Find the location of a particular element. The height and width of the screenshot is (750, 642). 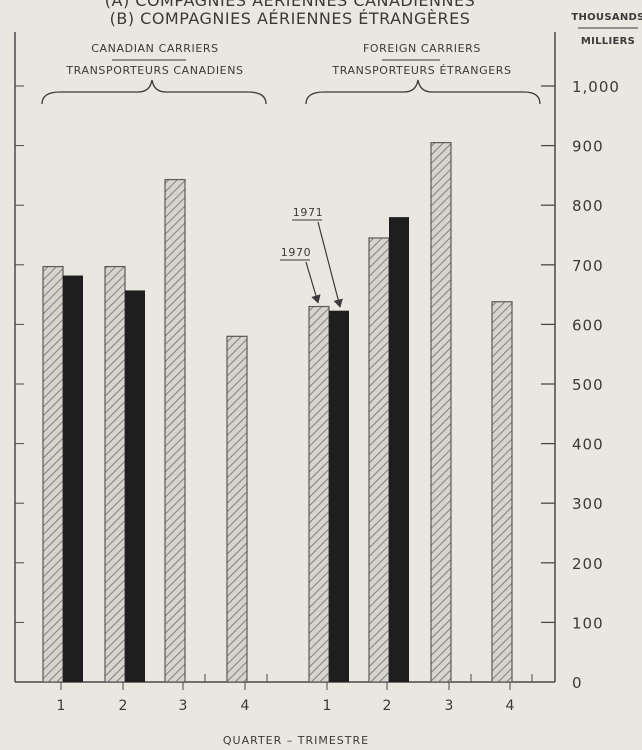

x-axis-label: QUARTER – TRIMESTRE is located at coordinates (296, 740).